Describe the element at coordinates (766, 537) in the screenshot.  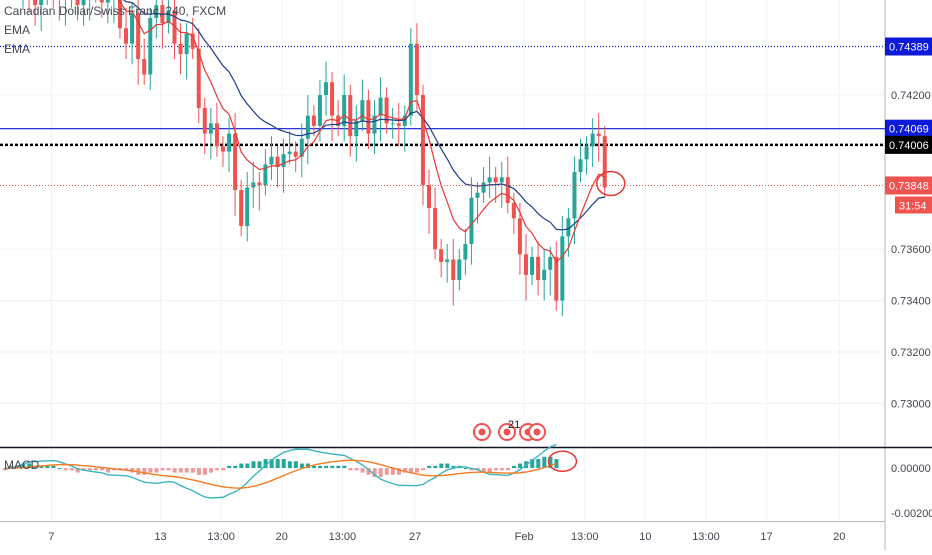
I see `time-tick-label: 17` at that location.